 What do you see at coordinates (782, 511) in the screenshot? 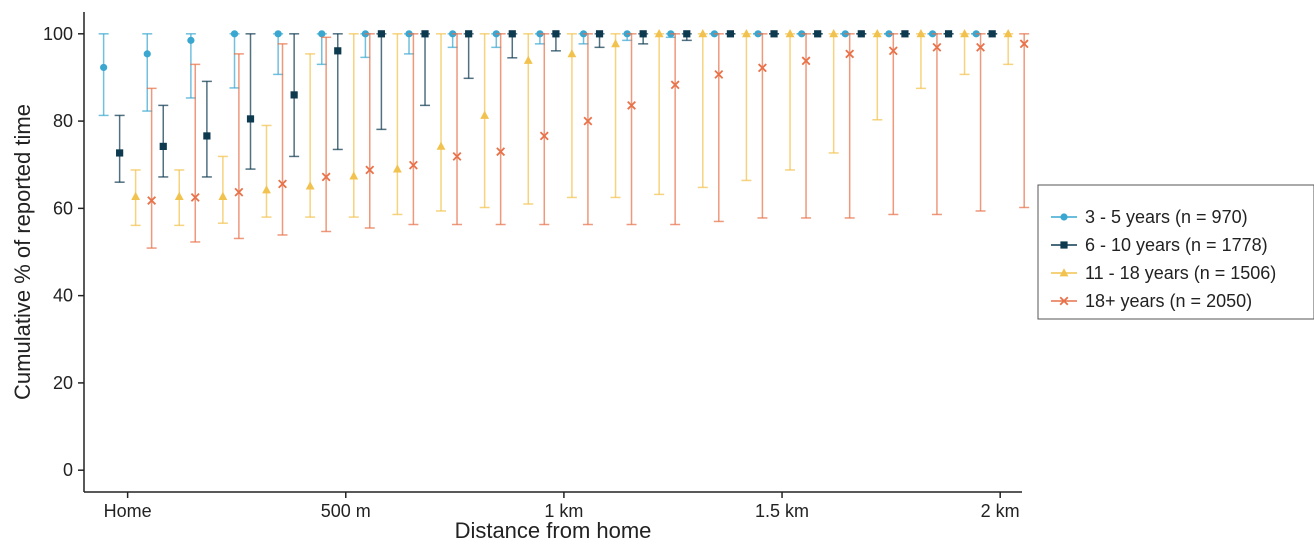
I see `x-tick-label: 1.5 km` at bounding box center [782, 511].